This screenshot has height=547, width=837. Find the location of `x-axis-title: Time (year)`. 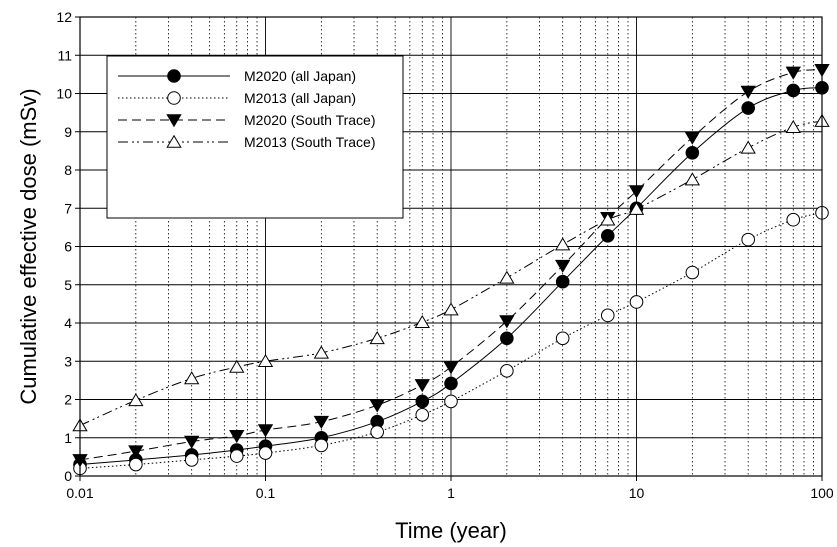

x-axis-title: Time (year) is located at coordinates (451, 530).